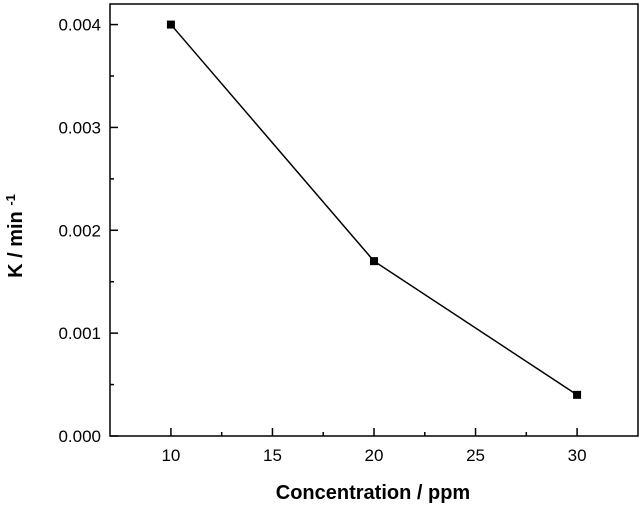 Image resolution: width=644 pixels, height=506 pixels. I want to click on y-tick-label: 0.001, so click(79, 333).